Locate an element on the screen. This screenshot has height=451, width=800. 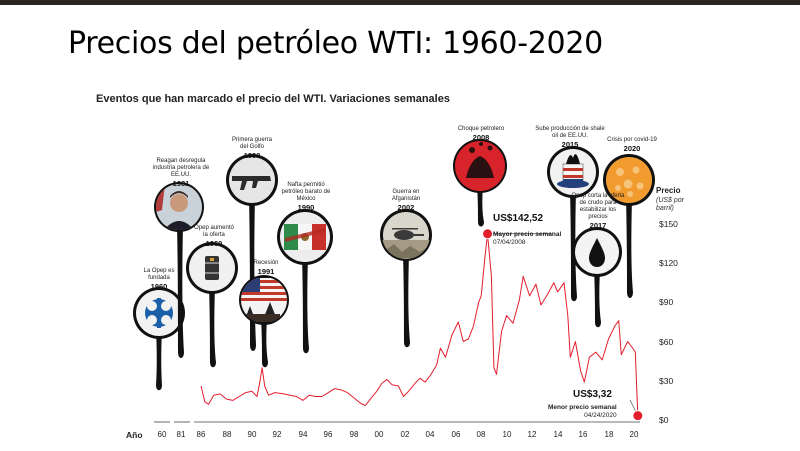
event-recesion-marker is located at coordinates (264, 321).